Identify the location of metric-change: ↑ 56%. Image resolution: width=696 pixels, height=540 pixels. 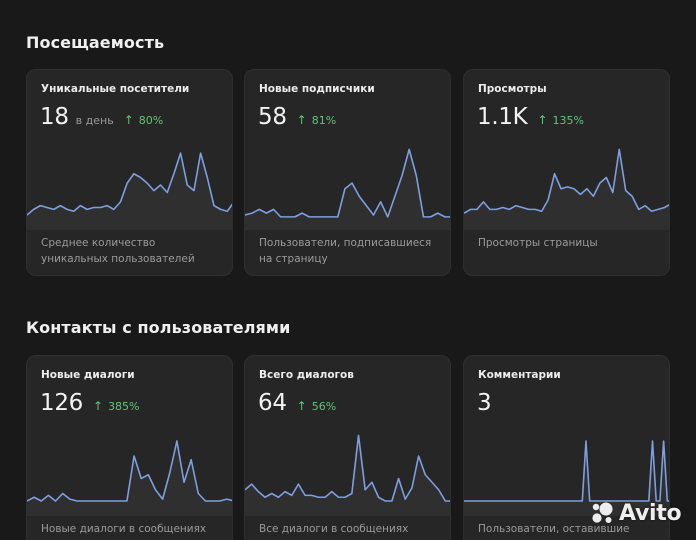
(317, 406).